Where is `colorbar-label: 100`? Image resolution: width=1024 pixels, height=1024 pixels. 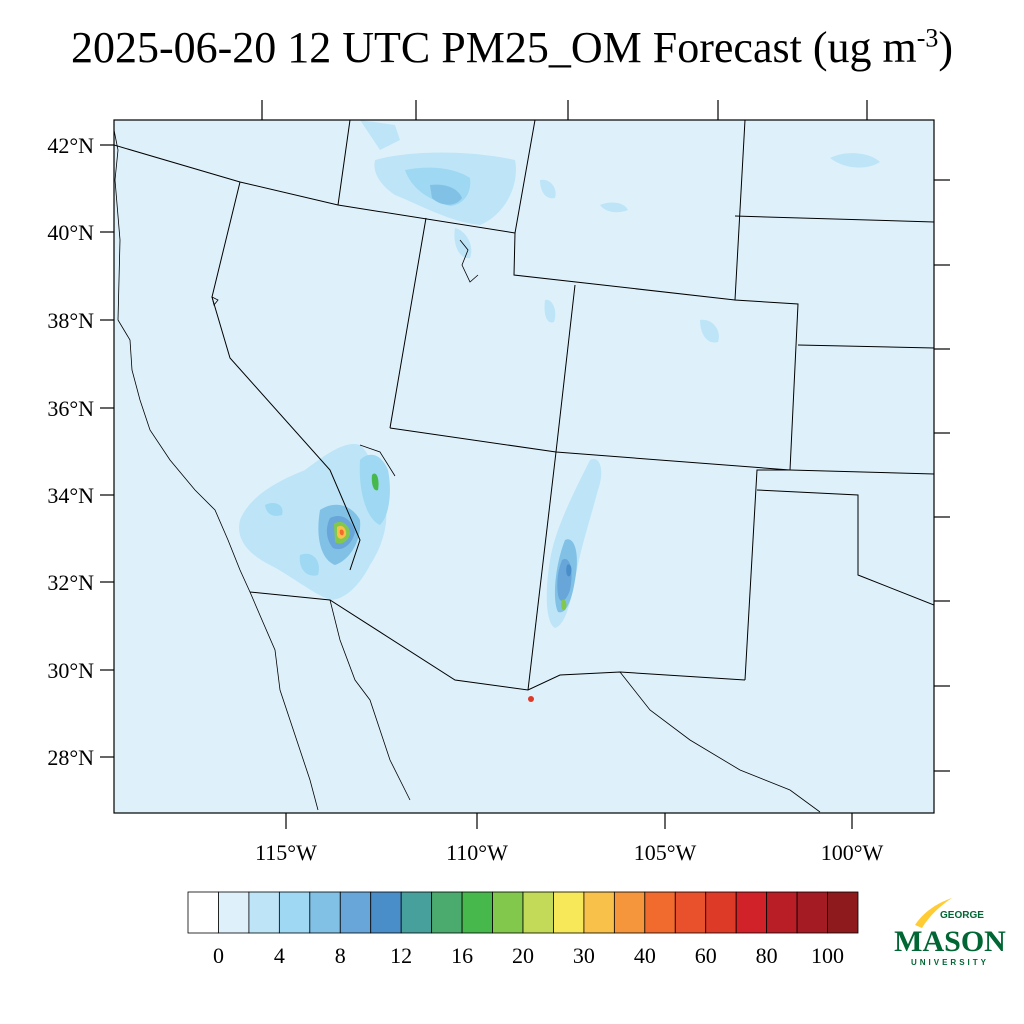
colorbar-label: 100 is located at coordinates (827, 955).